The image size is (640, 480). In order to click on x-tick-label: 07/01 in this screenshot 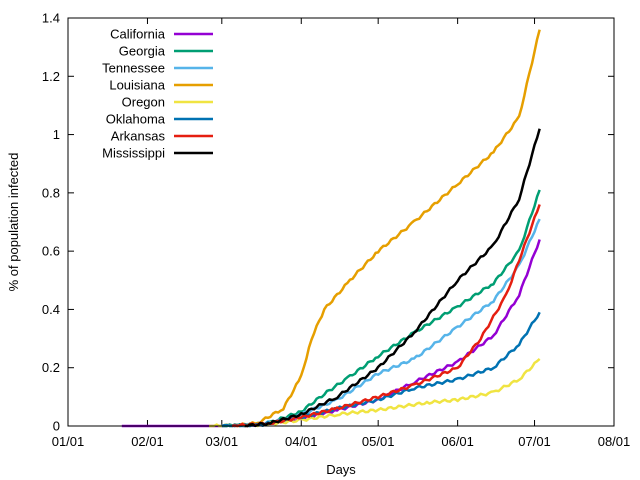, I will do `click(534, 441)`.